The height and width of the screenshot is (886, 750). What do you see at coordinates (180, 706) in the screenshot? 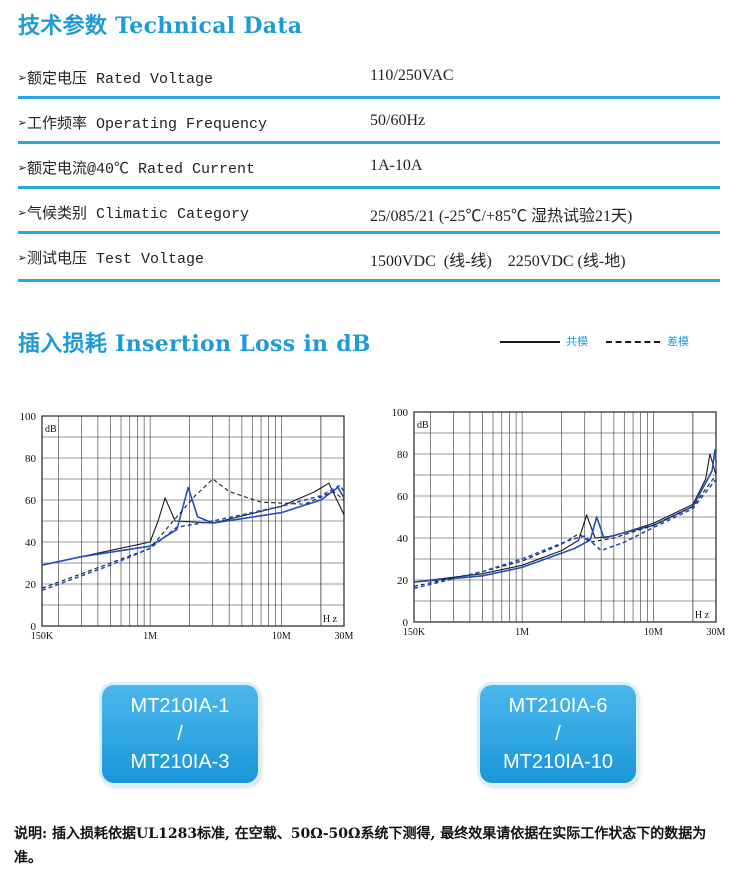
I see `model-name: MT210IA-1` at bounding box center [180, 706].